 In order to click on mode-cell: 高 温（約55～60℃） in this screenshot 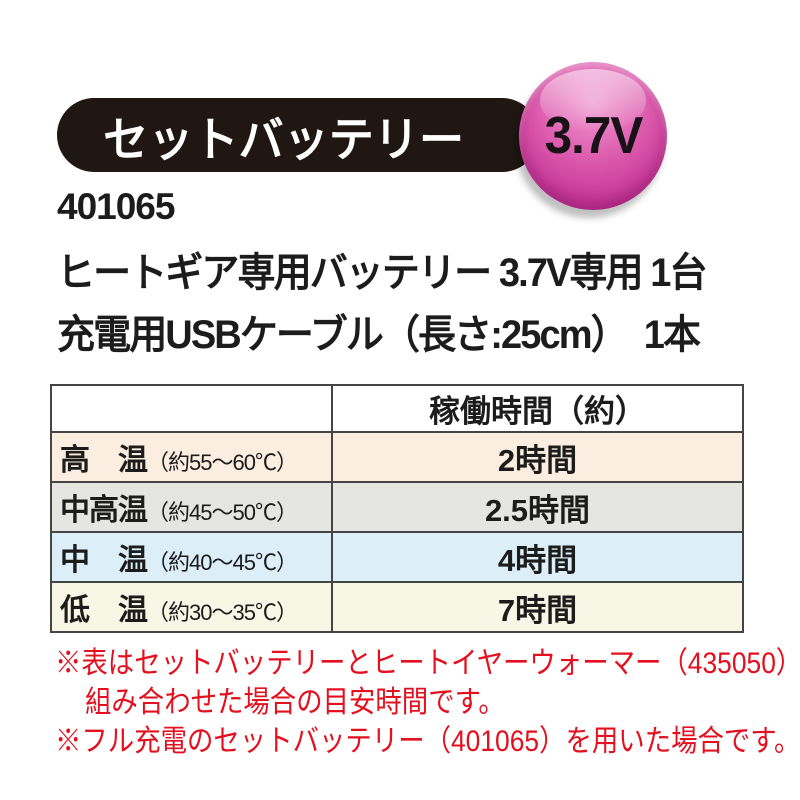, I will do `click(191, 457)`.